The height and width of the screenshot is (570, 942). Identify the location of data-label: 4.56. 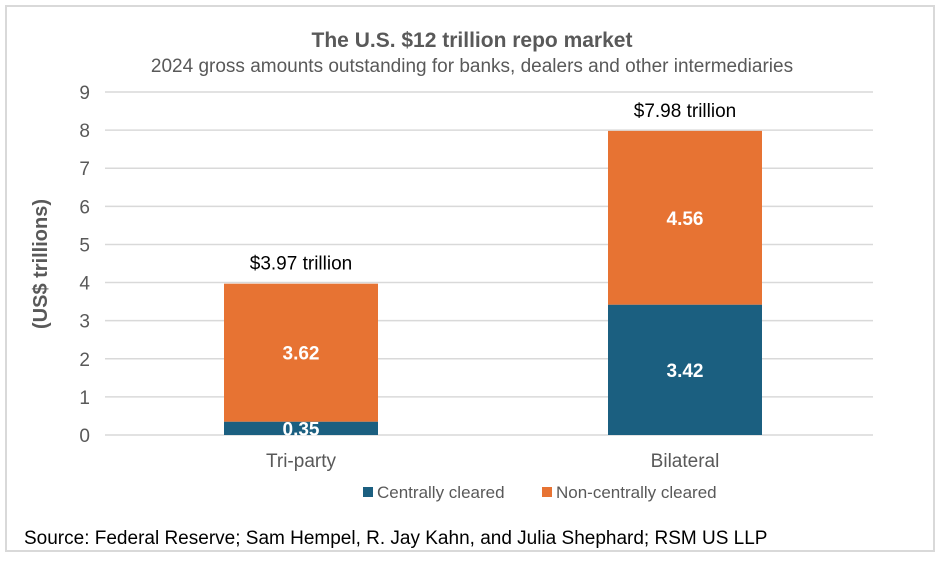
(685, 219).